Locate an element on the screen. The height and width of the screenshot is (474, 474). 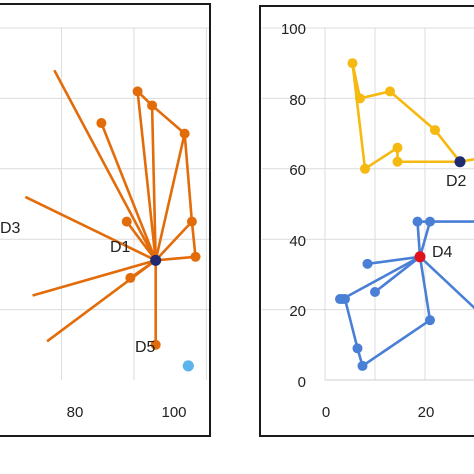
right-y-tick-40: 40 is located at coordinates (297, 241).